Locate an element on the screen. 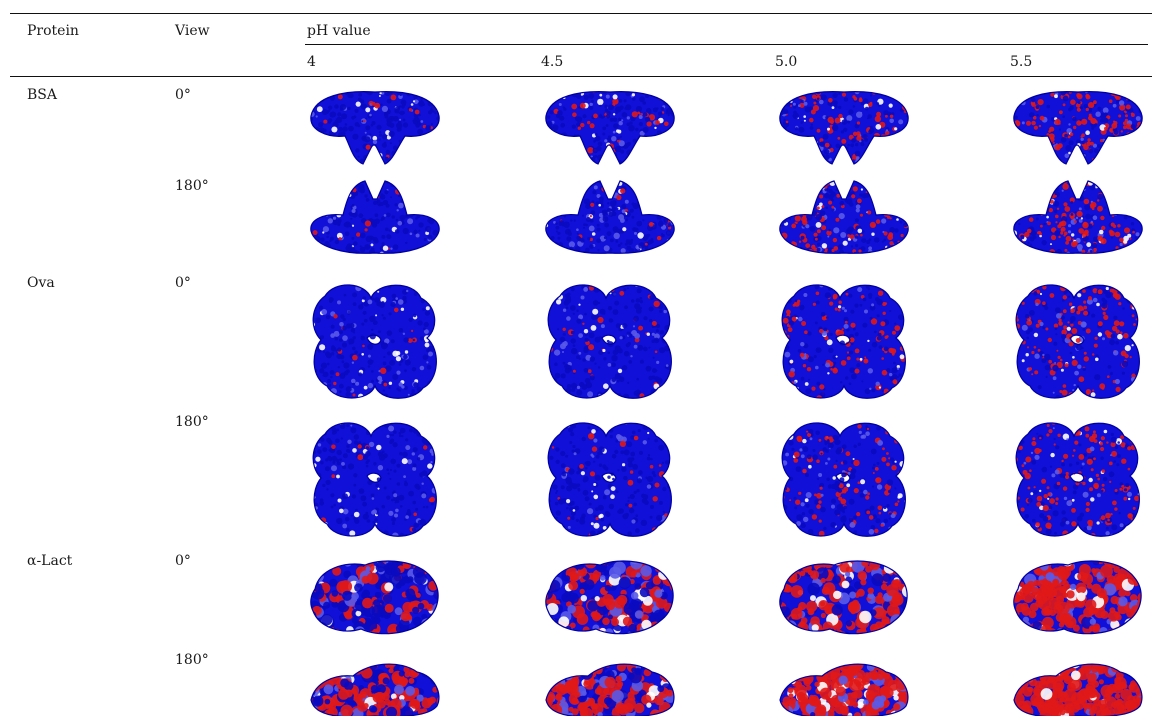 Image resolution: width=1152 pixels, height=722 pixels. molecule-surface-bsa-0-ph3 is located at coordinates (1078, 127).